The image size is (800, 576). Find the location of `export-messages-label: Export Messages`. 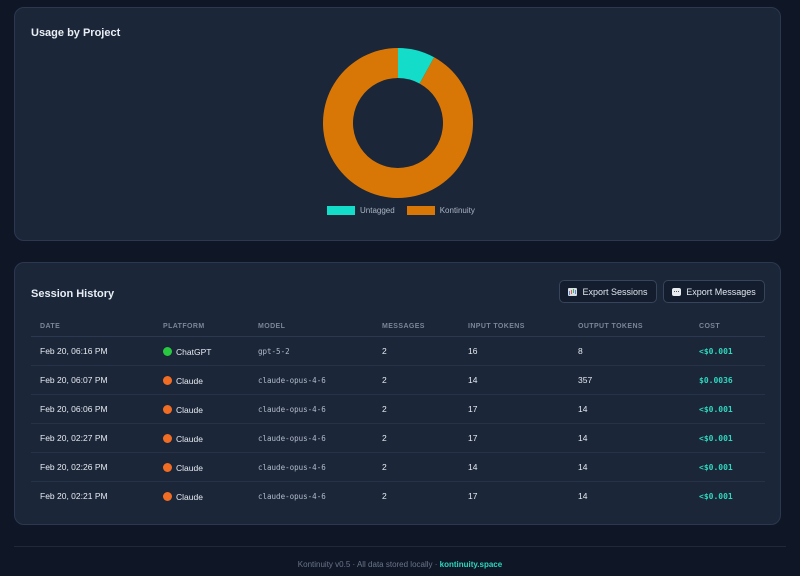

export-messages-label: Export Messages is located at coordinates (721, 291).